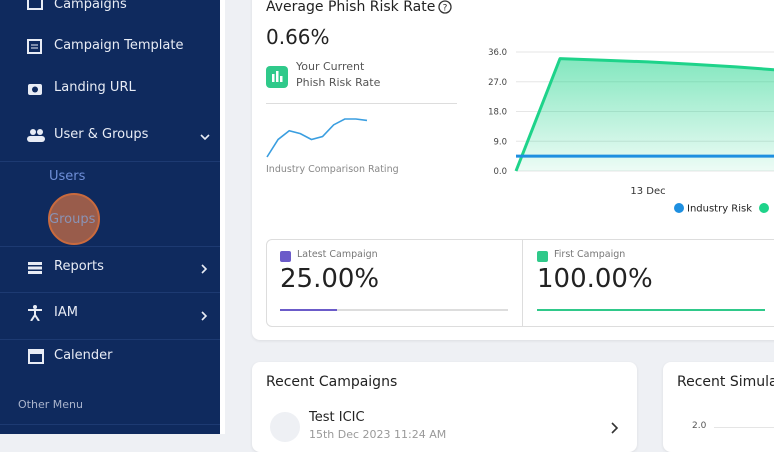 This screenshot has width=774, height=452. What do you see at coordinates (744, 427) in the screenshot?
I see `grid-line` at bounding box center [744, 427].